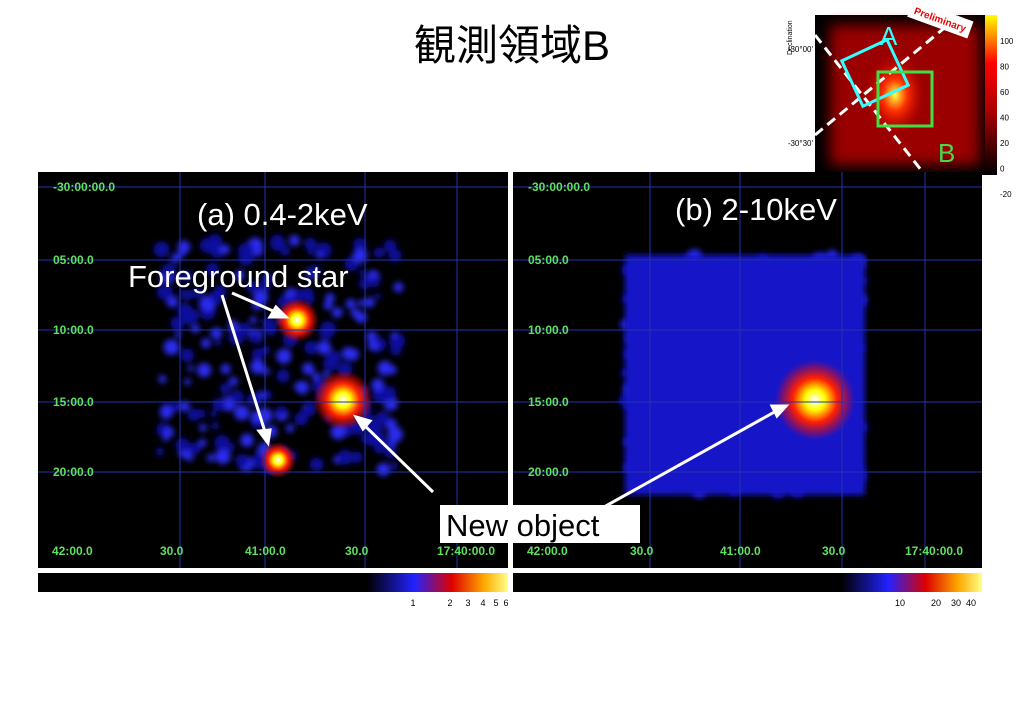 This screenshot has height=708, width=1023. I want to click on dashed-line, so click(870, 105).